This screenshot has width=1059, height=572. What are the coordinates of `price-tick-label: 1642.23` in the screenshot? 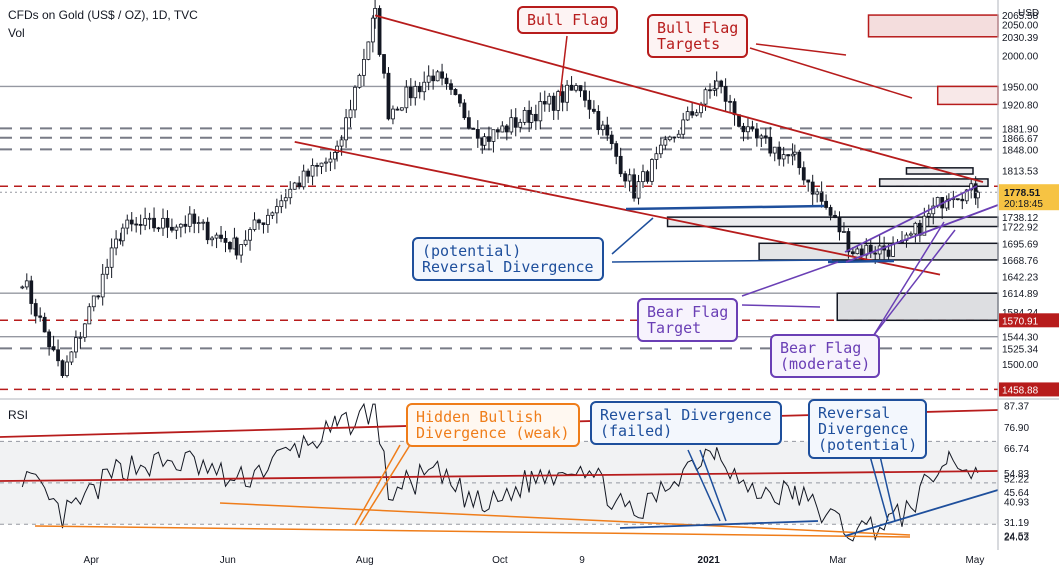 It's located at (1020, 277).